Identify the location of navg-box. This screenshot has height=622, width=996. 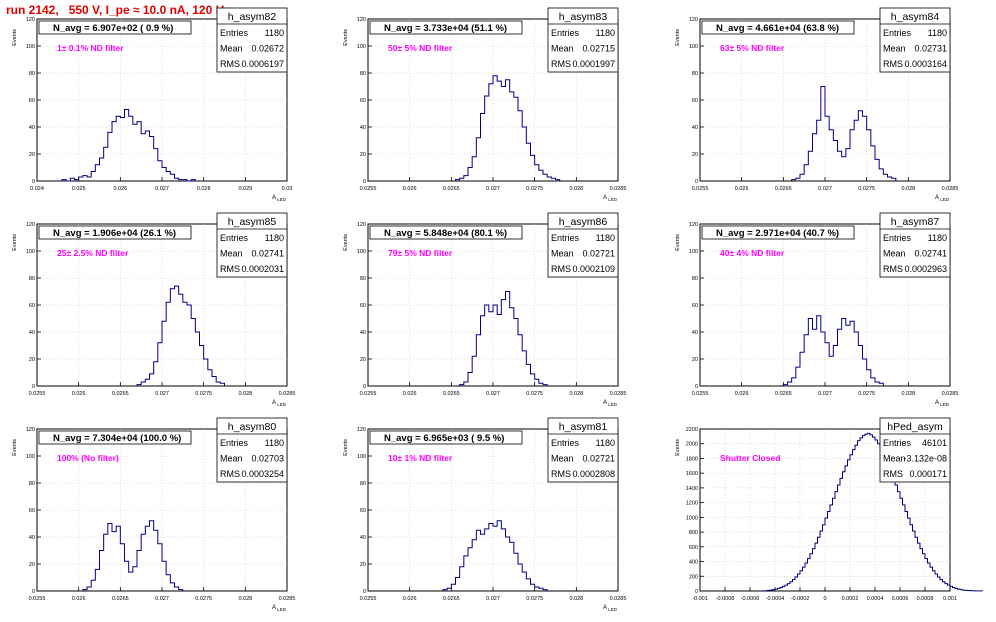
(446, 232).